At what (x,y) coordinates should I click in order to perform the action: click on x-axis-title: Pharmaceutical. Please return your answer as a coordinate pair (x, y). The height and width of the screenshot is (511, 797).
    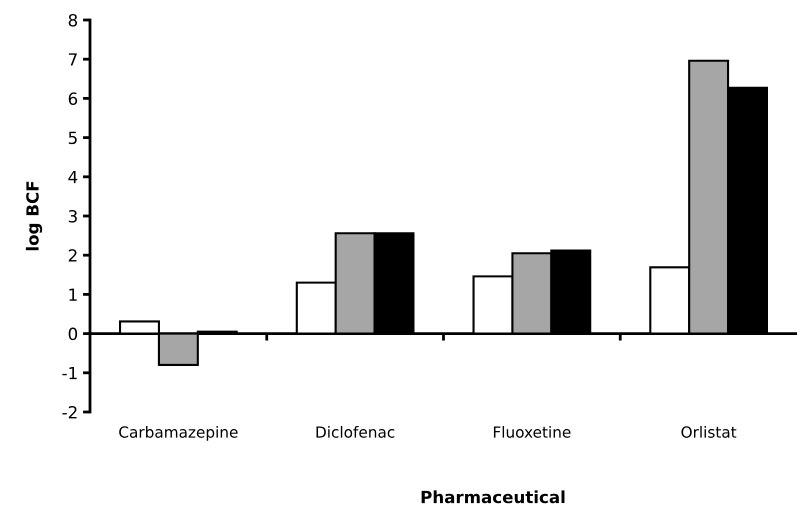
    Looking at the image, I should click on (493, 497).